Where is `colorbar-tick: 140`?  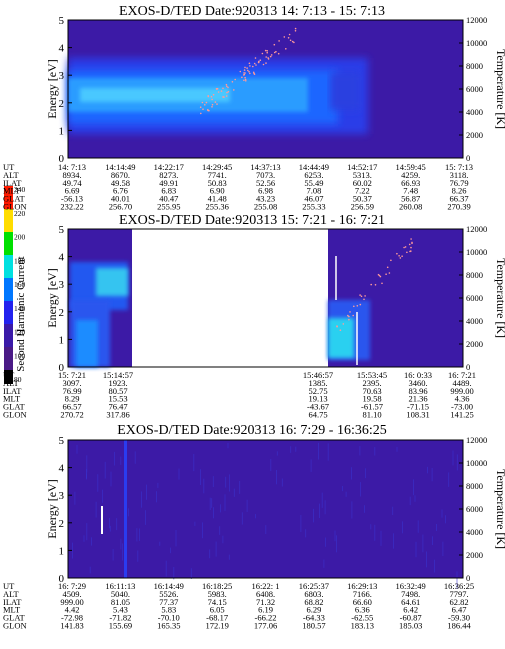 colorbar-tick: 140 is located at coordinates (20, 308).